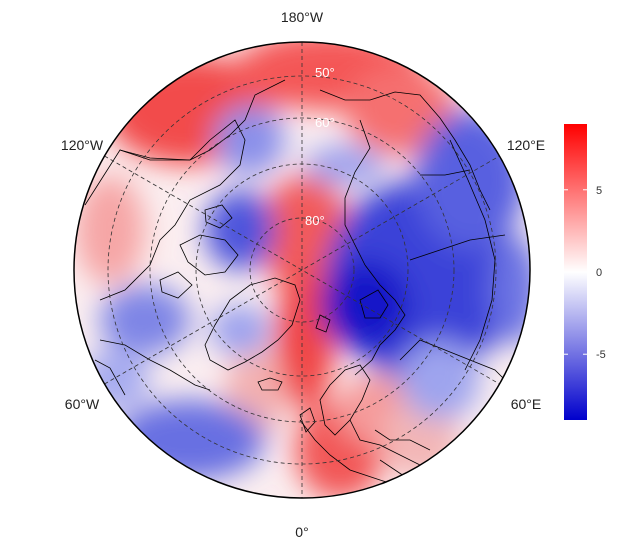 The image size is (625, 552). I want to click on greenland-outline, so click(252, 324).